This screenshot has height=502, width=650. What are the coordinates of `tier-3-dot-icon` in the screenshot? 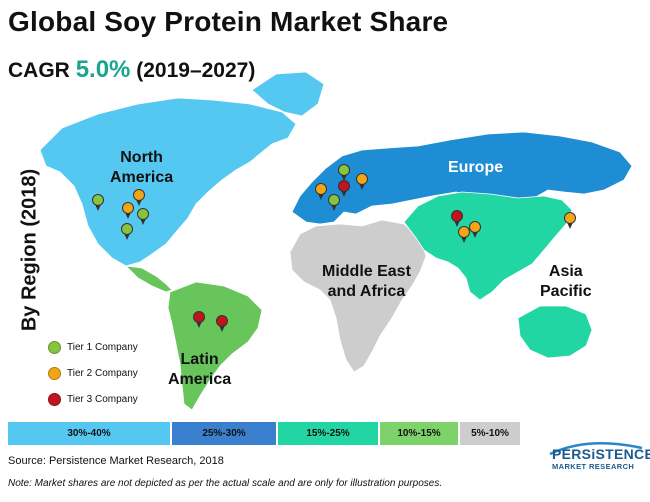 It's located at (54, 399).